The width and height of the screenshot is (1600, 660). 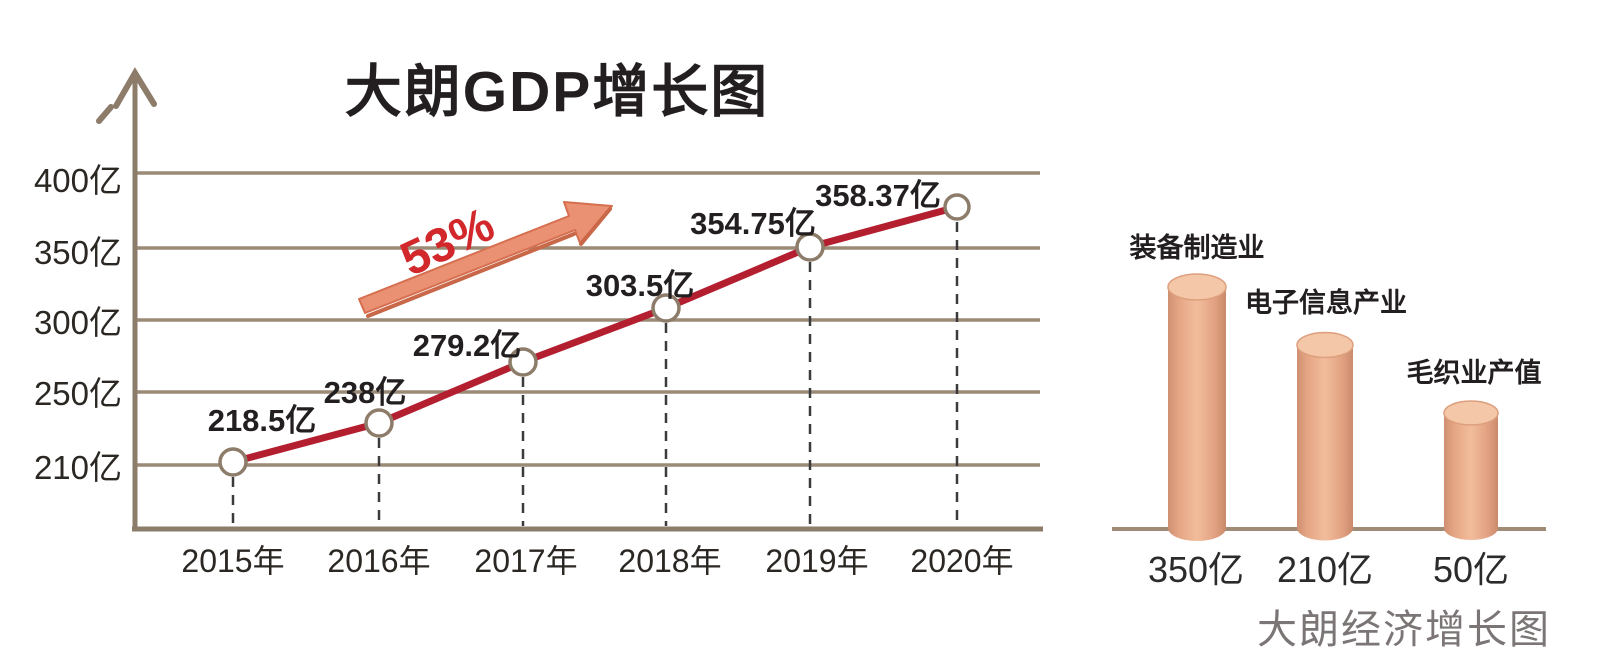 What do you see at coordinates (1196, 569) in the screenshot?
I see `bar-value-label: 350亿` at bounding box center [1196, 569].